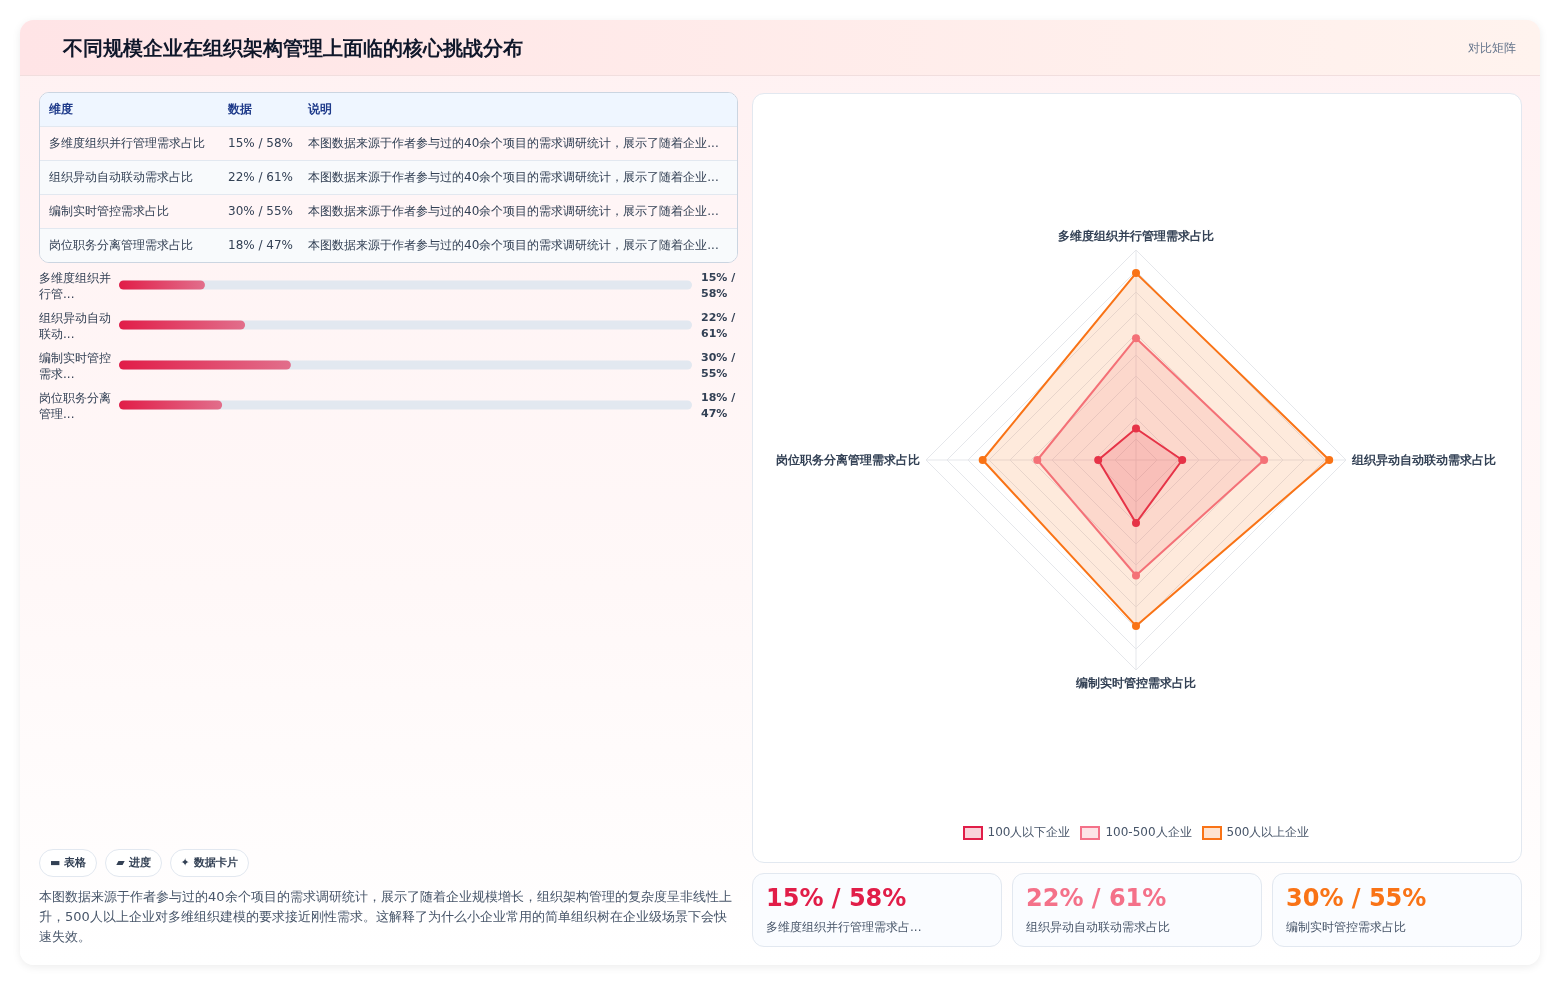 This screenshot has height=986, width=1561. Describe the element at coordinates (133, 863) in the screenshot. I see `text: ▰ 进度` at that location.